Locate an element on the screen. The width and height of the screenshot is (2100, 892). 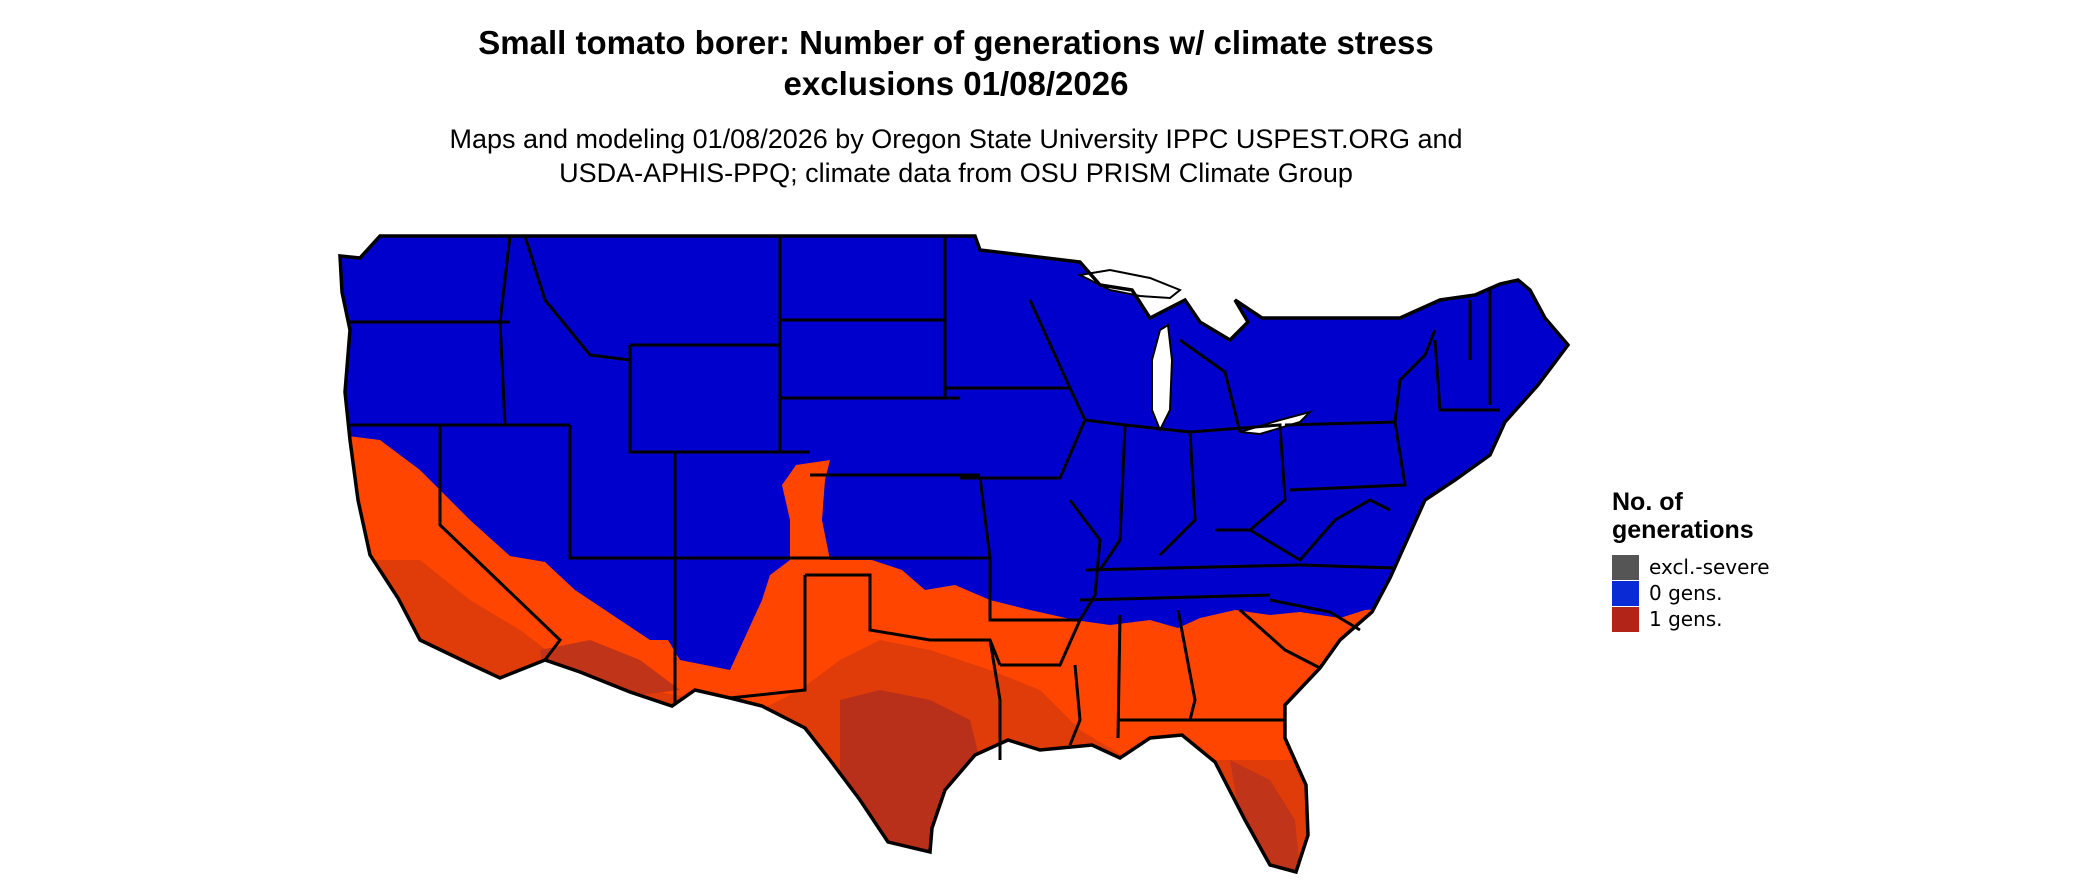
border-ms-al is located at coordinates (1119, 676).